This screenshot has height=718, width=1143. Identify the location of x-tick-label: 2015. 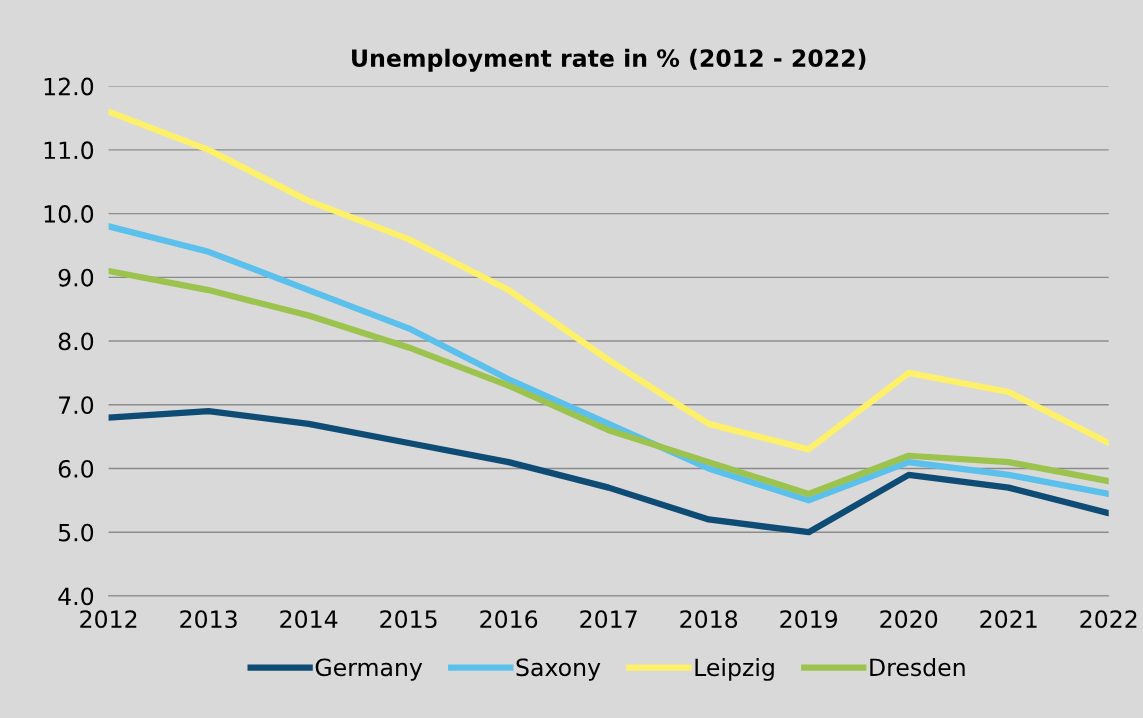
(408, 619).